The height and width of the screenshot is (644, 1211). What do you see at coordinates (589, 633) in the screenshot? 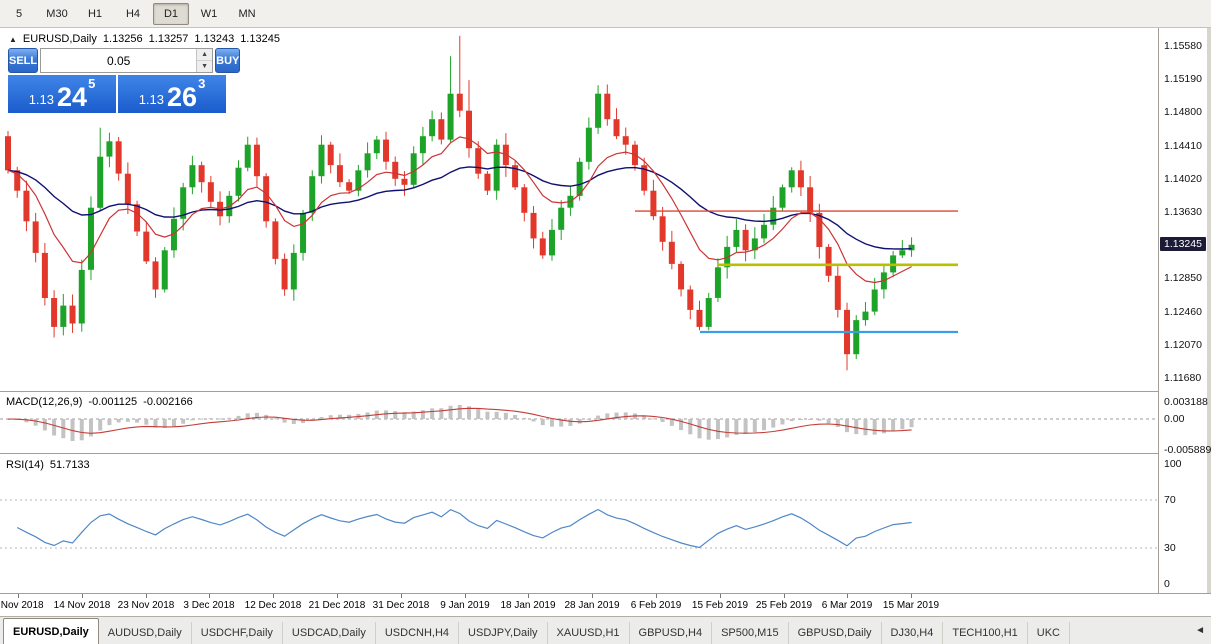
I see `chart-tab-xauusd-h1: XAUUSD,H1` at bounding box center [589, 633].